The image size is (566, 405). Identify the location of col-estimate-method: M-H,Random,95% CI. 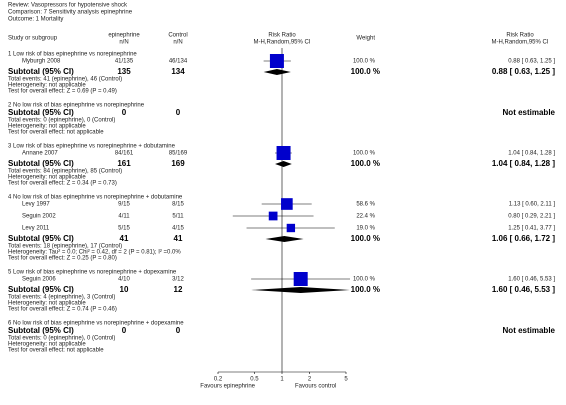
(519, 43).